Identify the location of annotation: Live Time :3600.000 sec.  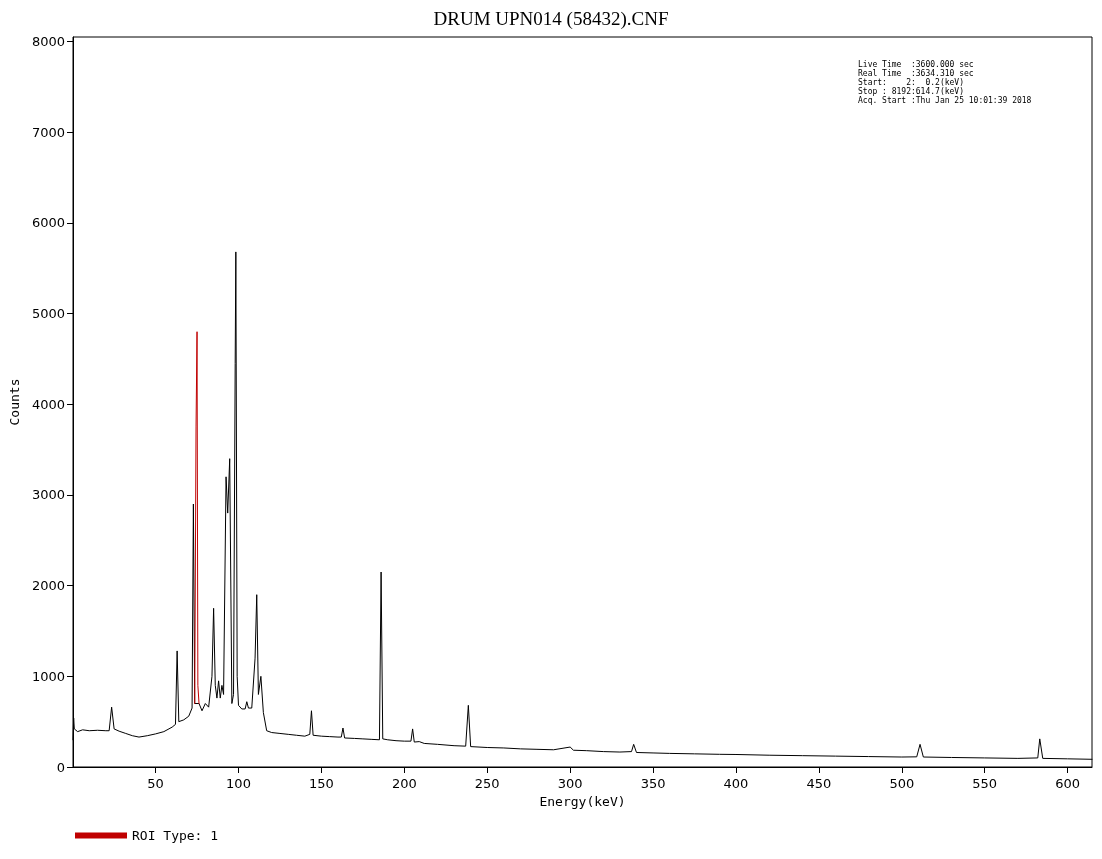
(916, 64).